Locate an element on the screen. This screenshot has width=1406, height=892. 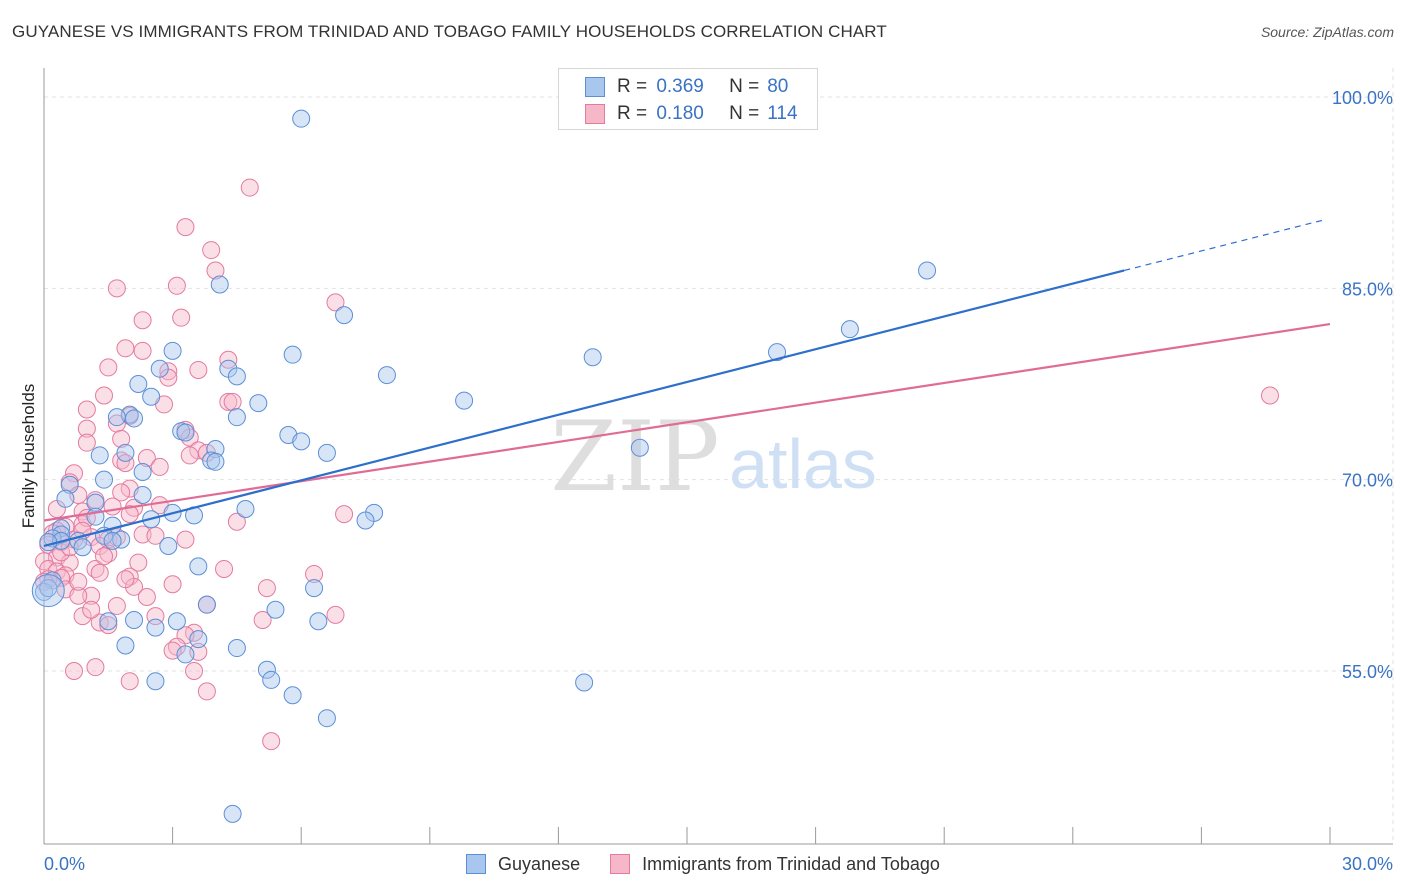
watermark: ZIP atlas is located at coordinates (713, 457).